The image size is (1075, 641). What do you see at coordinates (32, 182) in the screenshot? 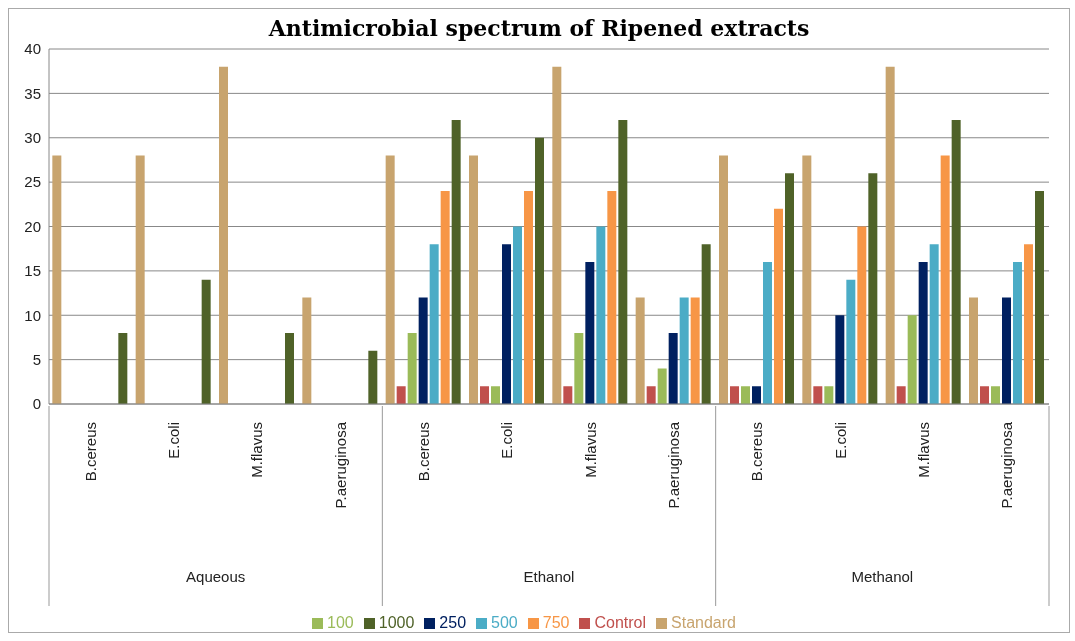
I see `y-tick-label: 25` at bounding box center [32, 182].